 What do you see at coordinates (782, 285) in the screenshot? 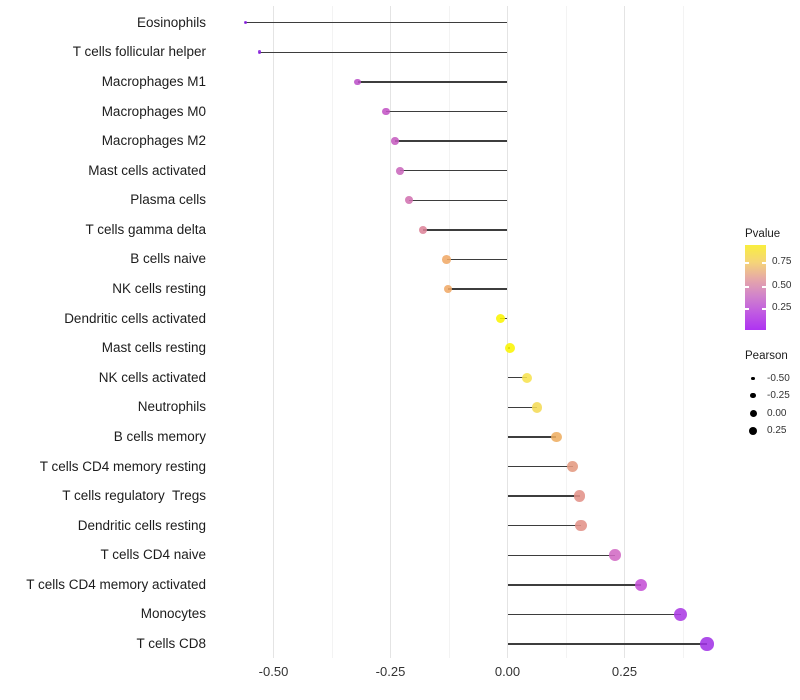
I see `pvalue-tick-label: 0.50` at bounding box center [782, 285].